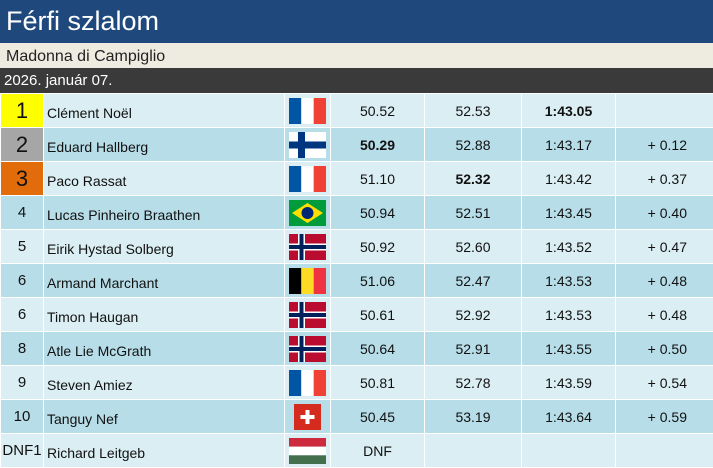  I want to click on athlete-name: Atle Lie McGrath, so click(164, 349).